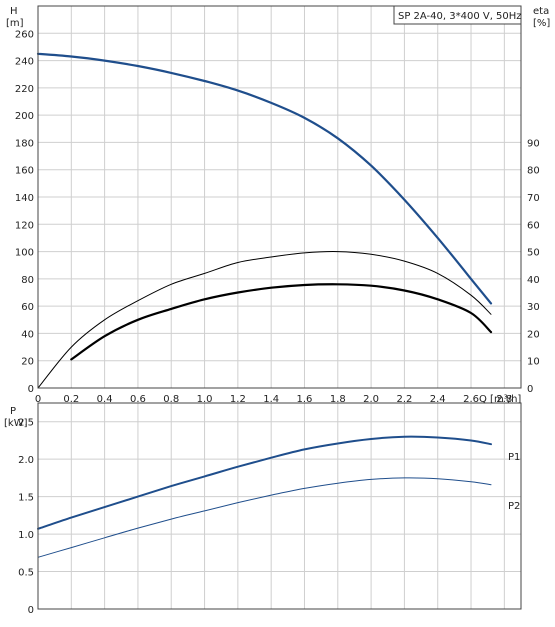 Image resolution: width=555 pixels, height=627 pixels. I want to click on y-axis-unit-eta: [%], so click(541, 23).